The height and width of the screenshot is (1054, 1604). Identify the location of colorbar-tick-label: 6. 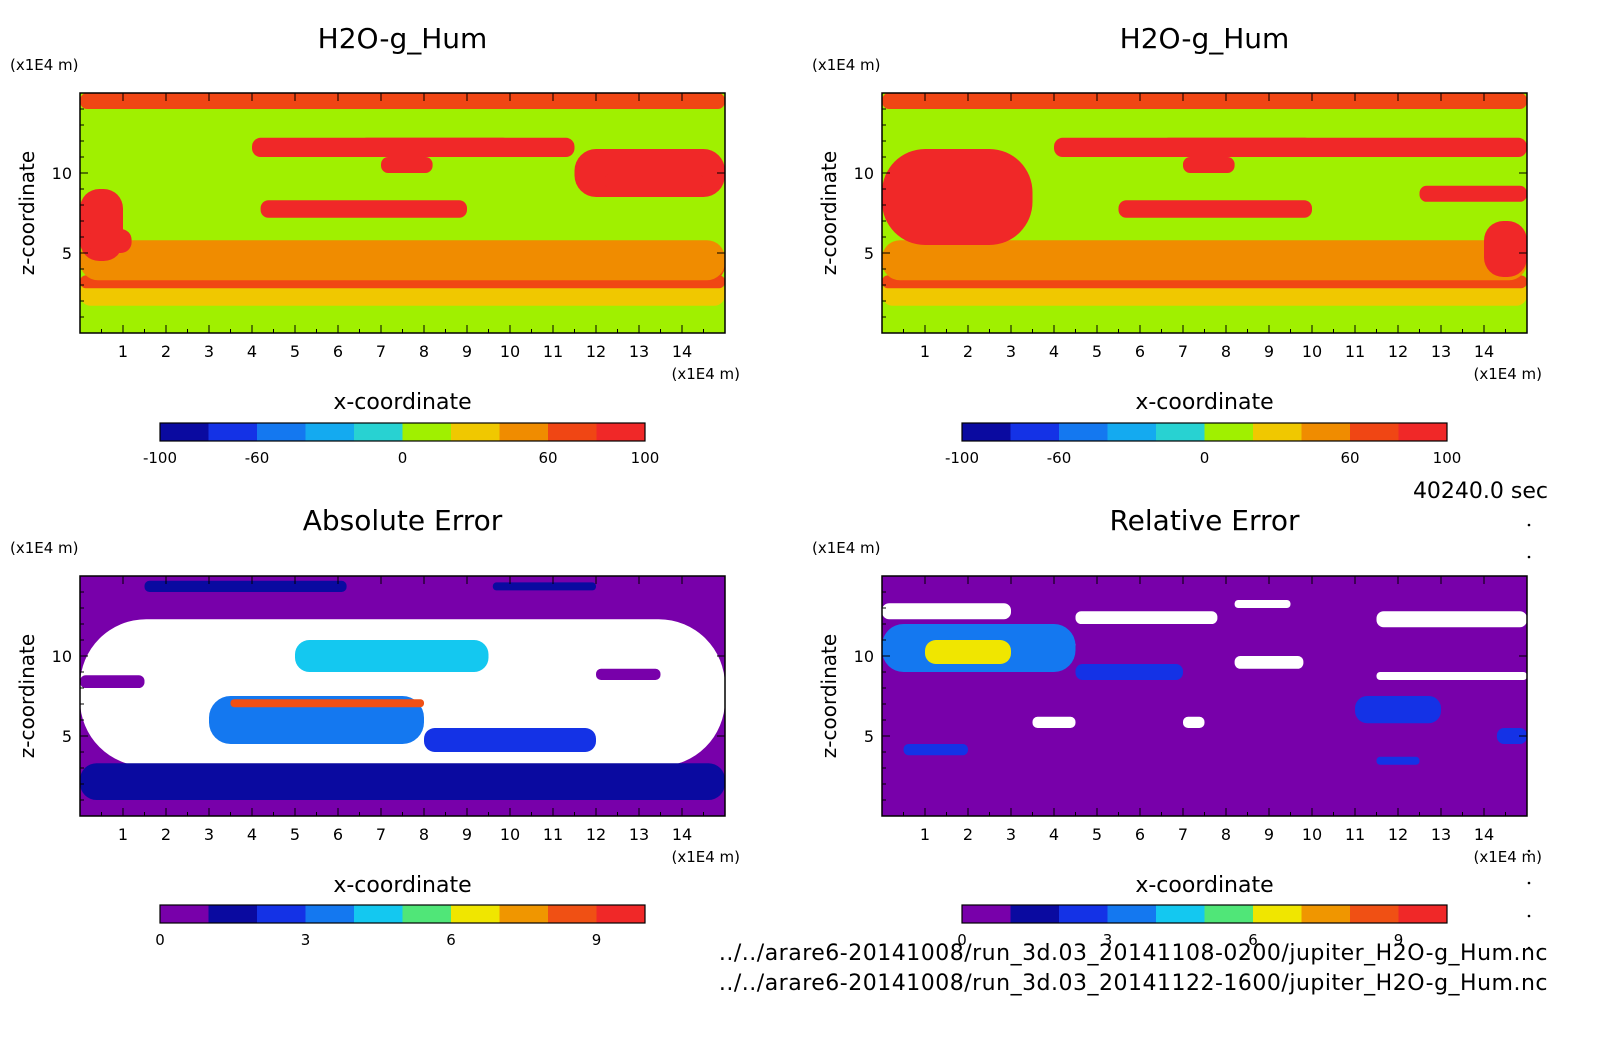
(1253, 940).